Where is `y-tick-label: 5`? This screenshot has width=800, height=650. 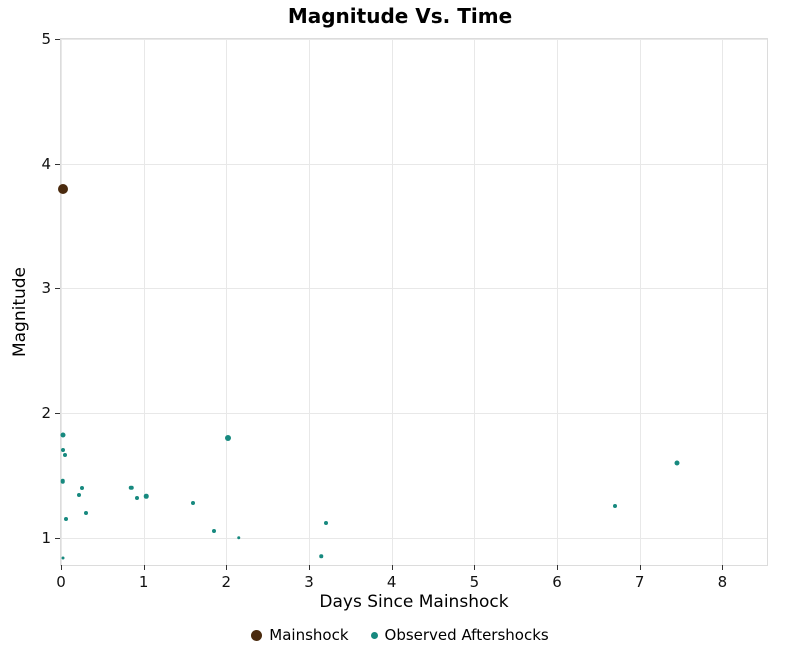 y-tick-label: 5 is located at coordinates (46, 39).